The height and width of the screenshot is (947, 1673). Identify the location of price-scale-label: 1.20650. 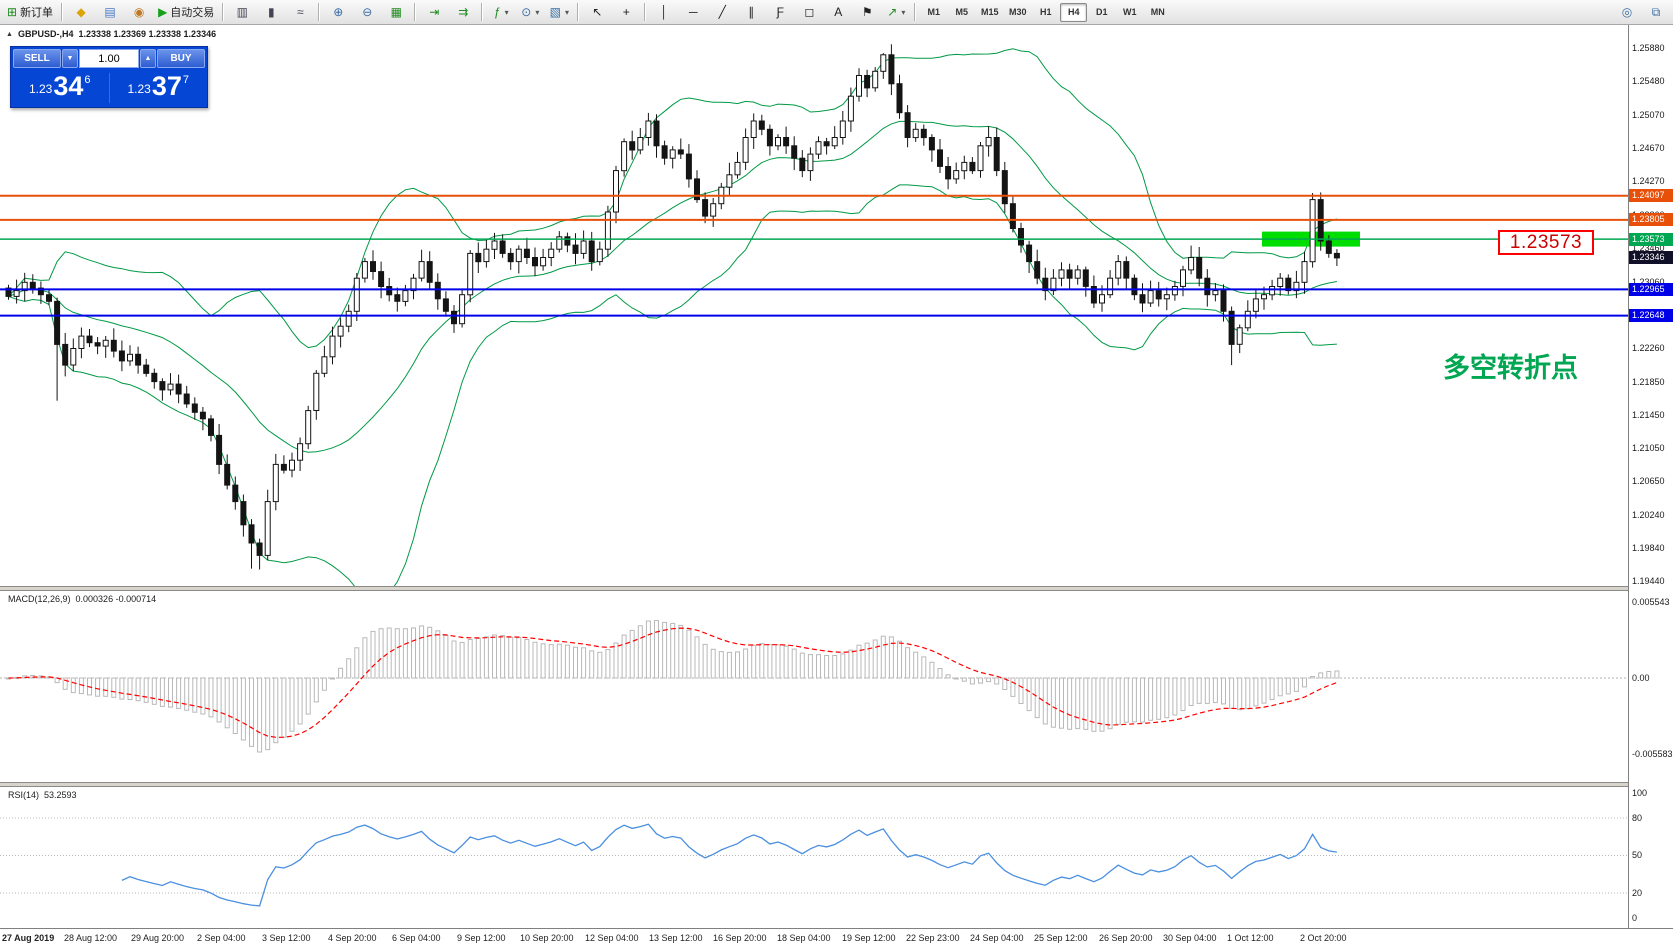
(1648, 480).